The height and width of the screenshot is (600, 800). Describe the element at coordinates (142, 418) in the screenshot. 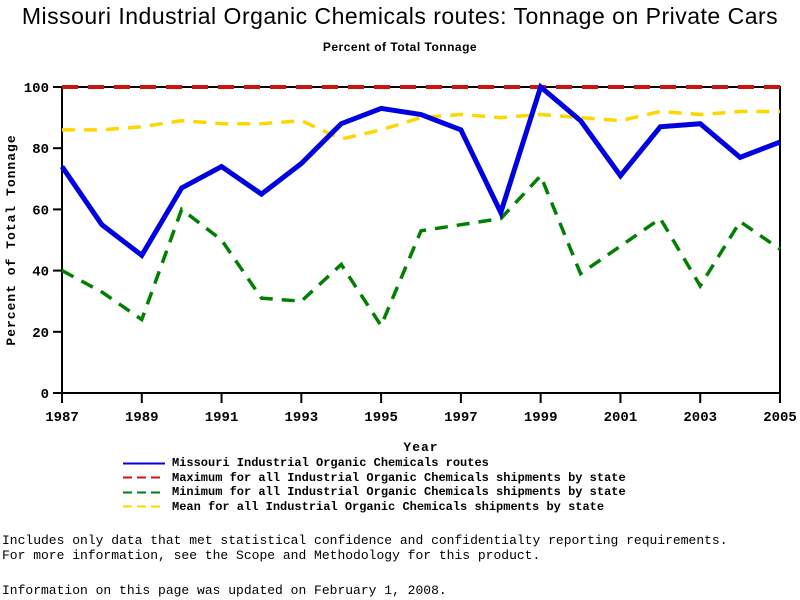

I see `x-tick-label: 1989` at that location.